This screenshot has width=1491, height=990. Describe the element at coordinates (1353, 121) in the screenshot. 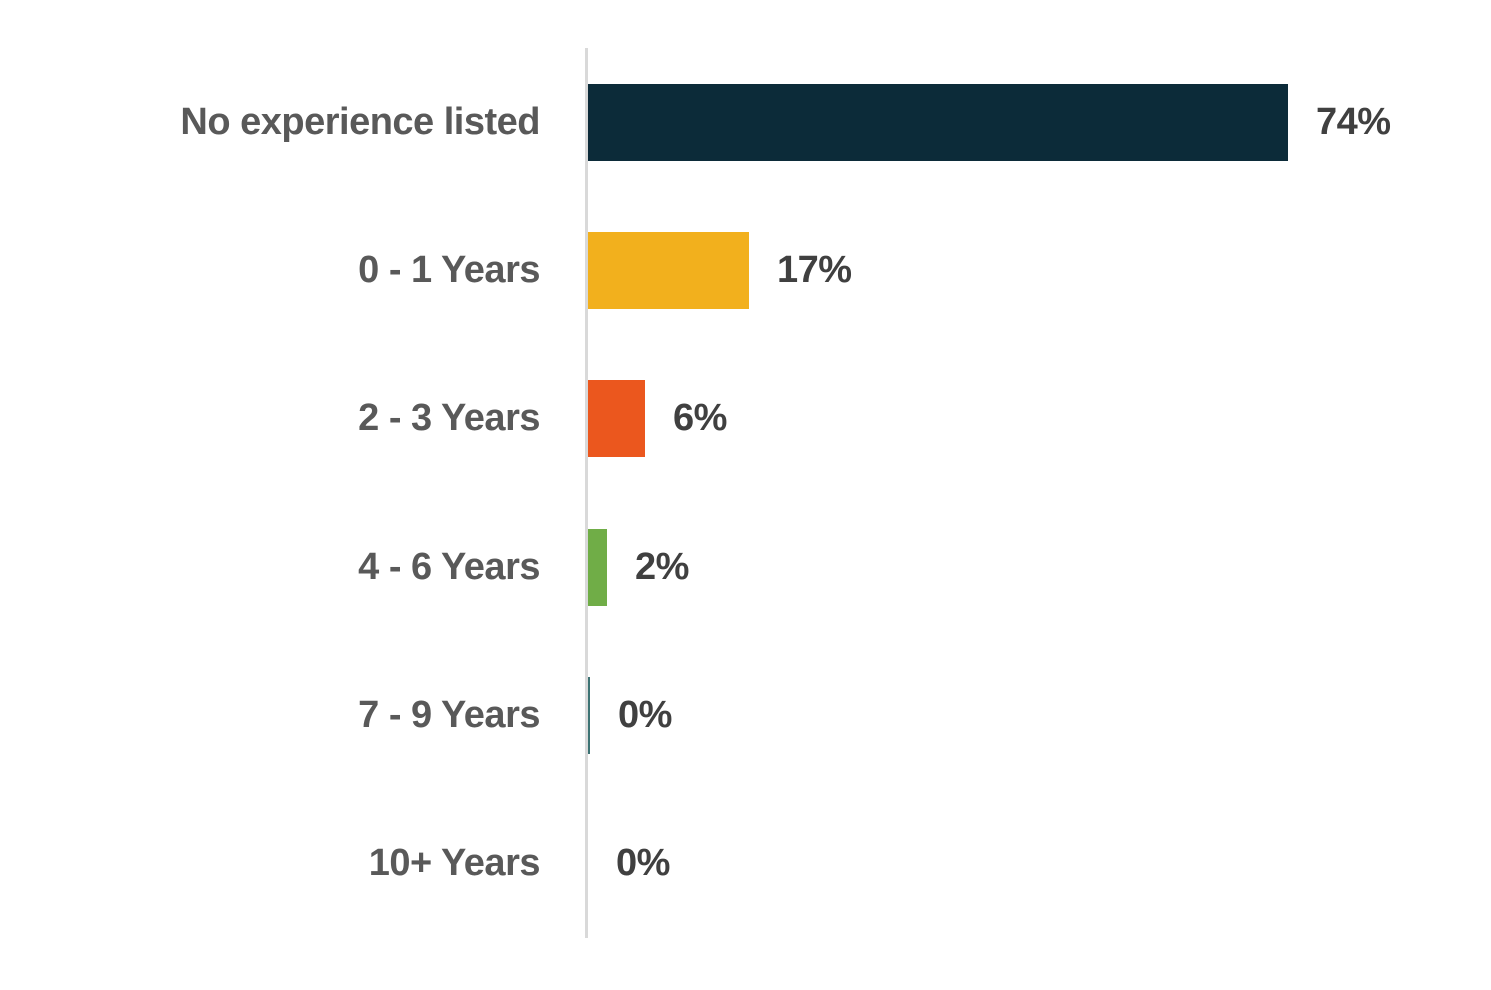

I see `value-label: 74%` at that location.